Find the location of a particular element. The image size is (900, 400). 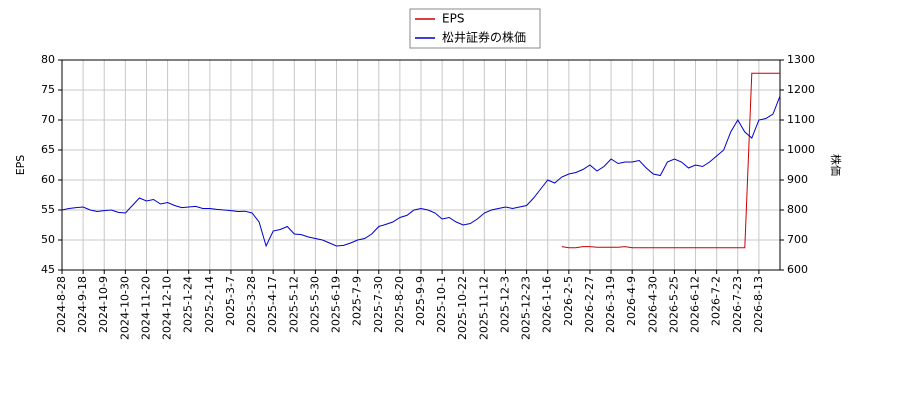

x-tick-label: 2026-3-19 is located at coordinates (610, 304).